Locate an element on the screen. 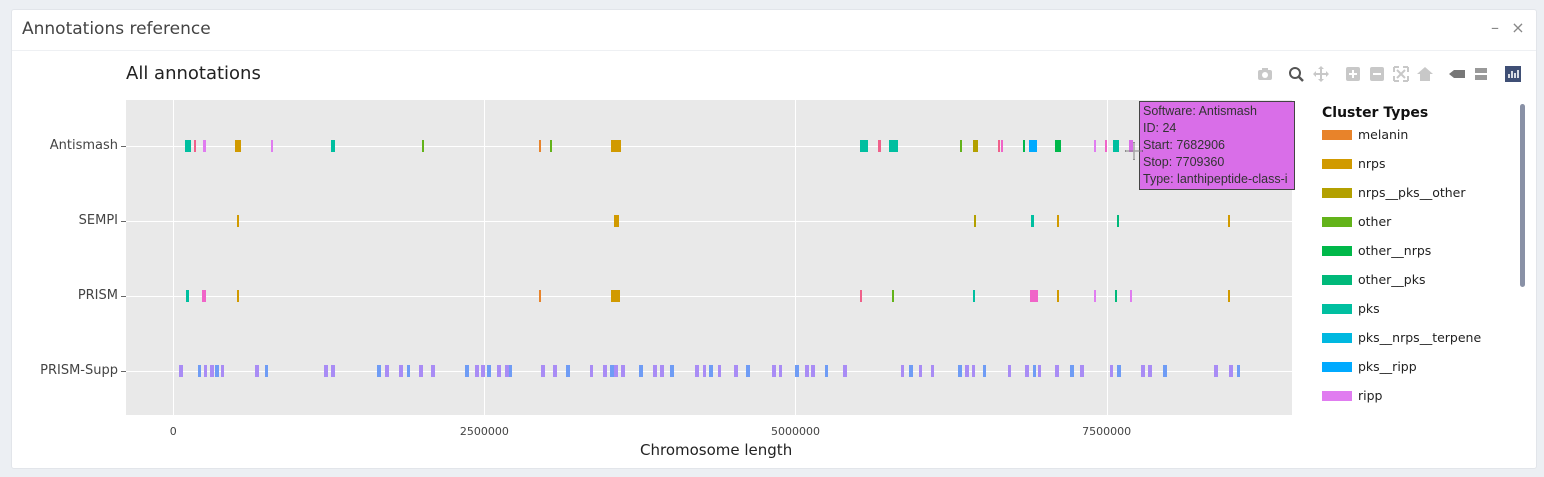 The width and height of the screenshot is (1544, 477). home-icon is located at coordinates (1425, 74).